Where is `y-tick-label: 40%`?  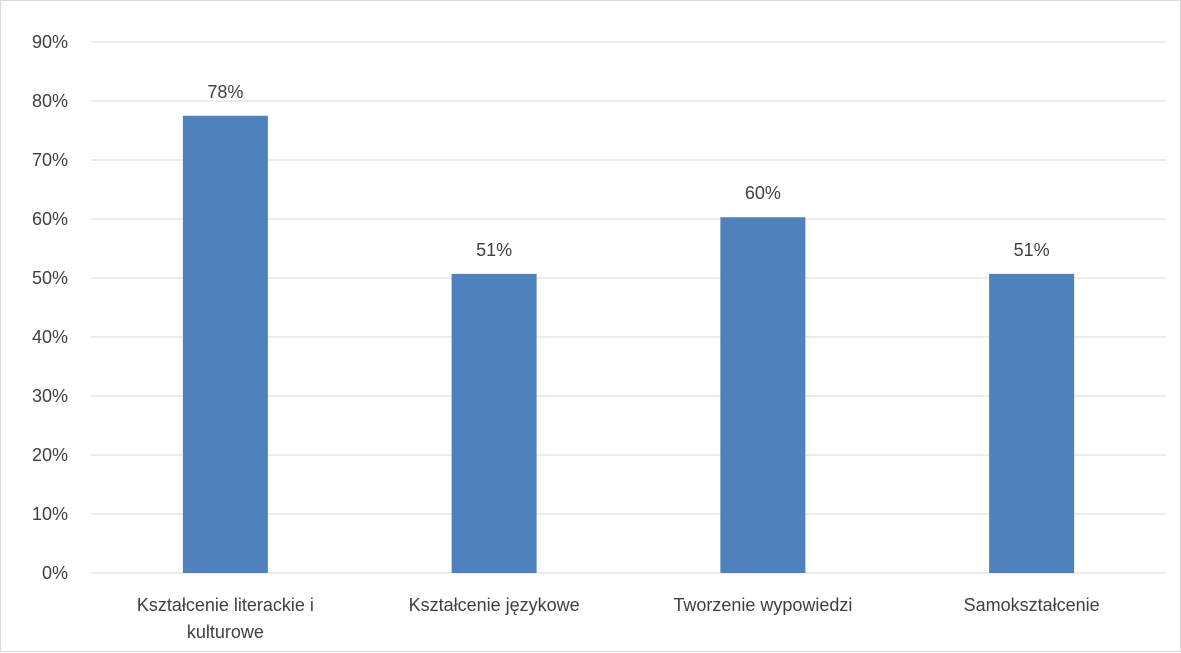
y-tick-label: 40% is located at coordinates (50, 337).